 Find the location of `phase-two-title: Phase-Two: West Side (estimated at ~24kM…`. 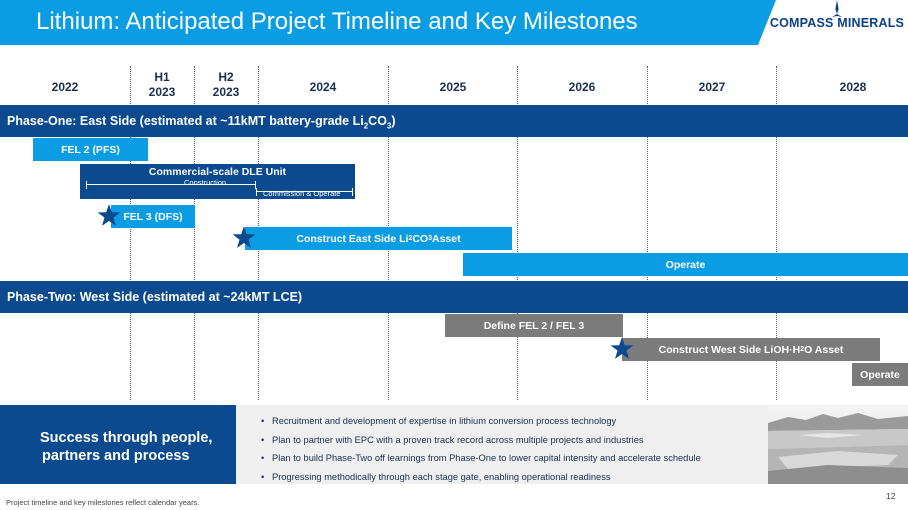

phase-two-title: Phase-Two: West Side (estimated at ~24kM… is located at coordinates (155, 297).